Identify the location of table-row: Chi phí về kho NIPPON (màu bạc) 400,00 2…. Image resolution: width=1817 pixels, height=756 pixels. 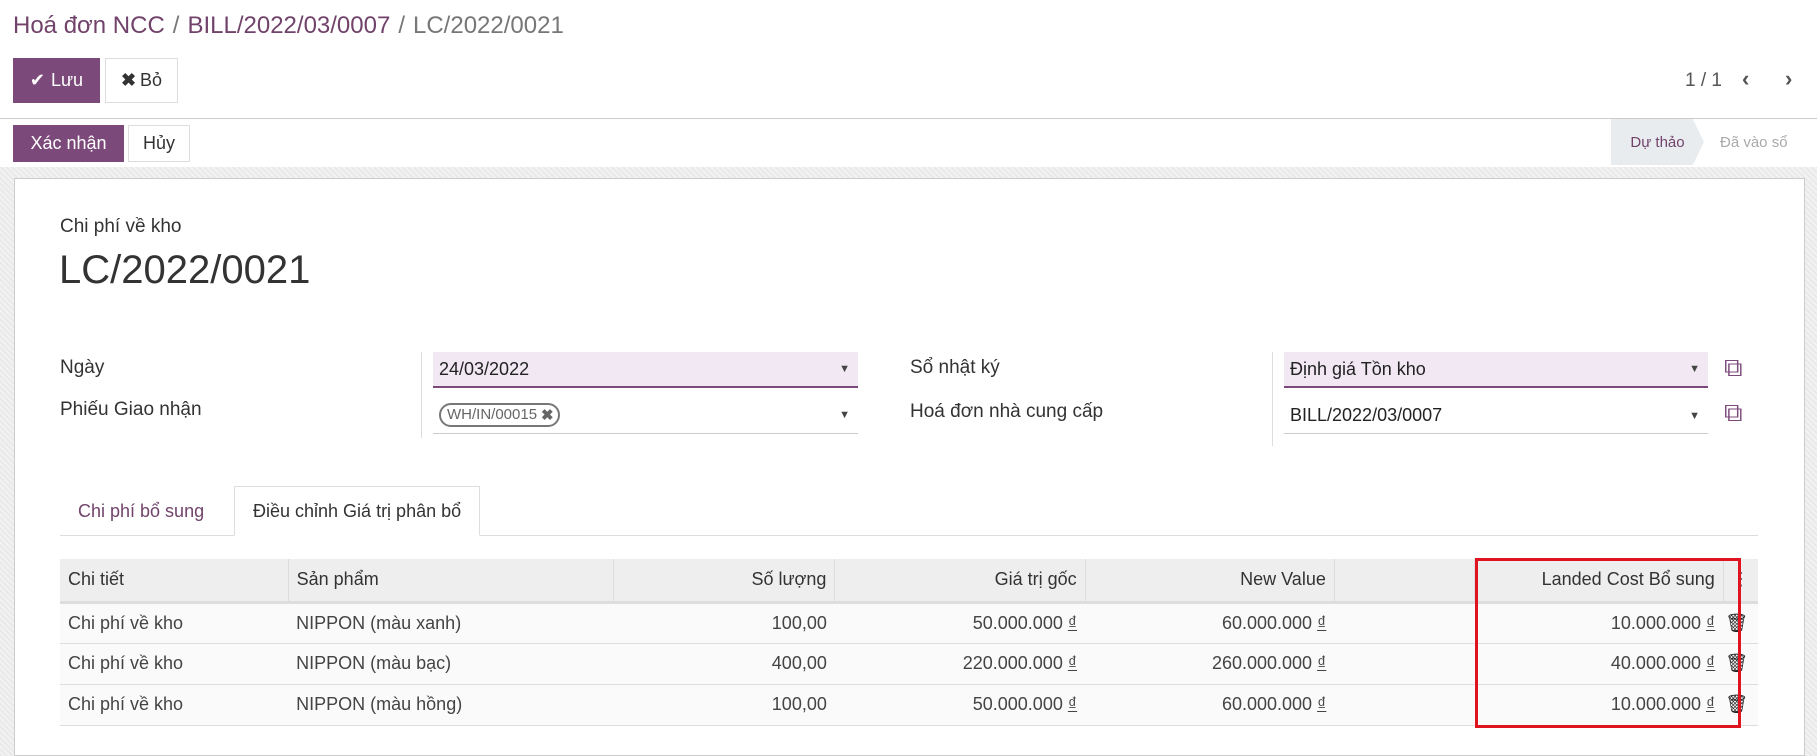
(909, 664).